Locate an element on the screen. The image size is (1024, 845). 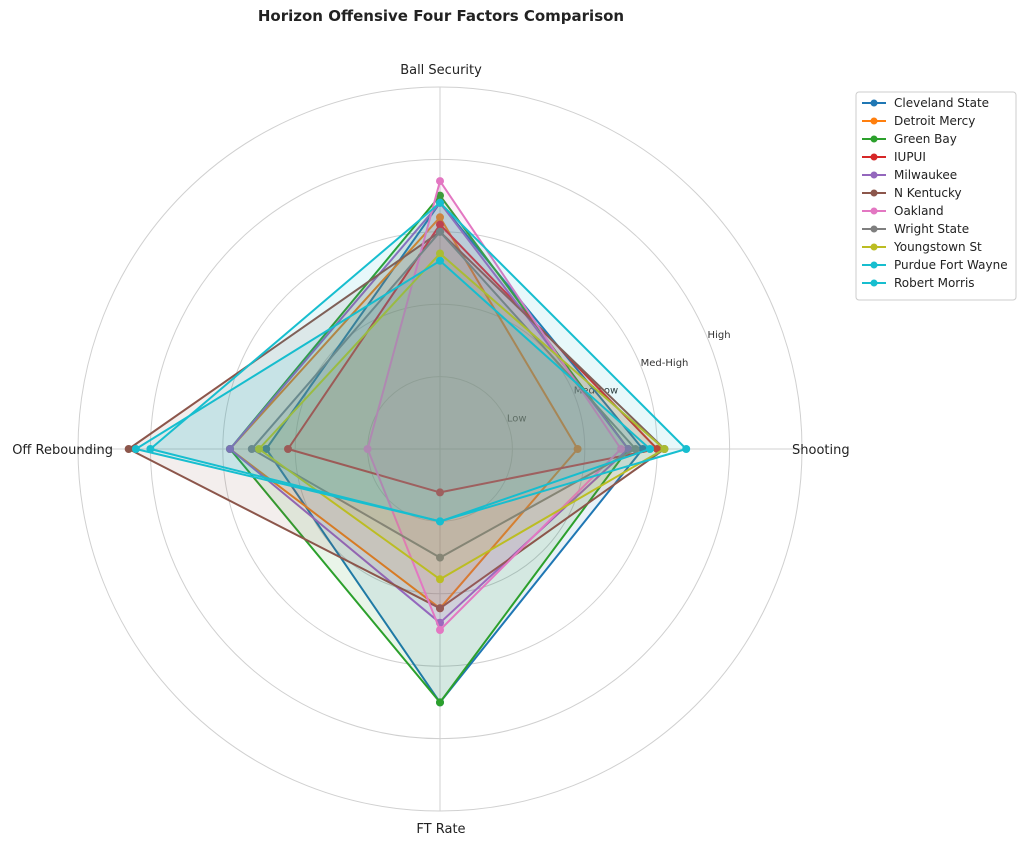
legend-label: Milwaukee is located at coordinates (925, 175).